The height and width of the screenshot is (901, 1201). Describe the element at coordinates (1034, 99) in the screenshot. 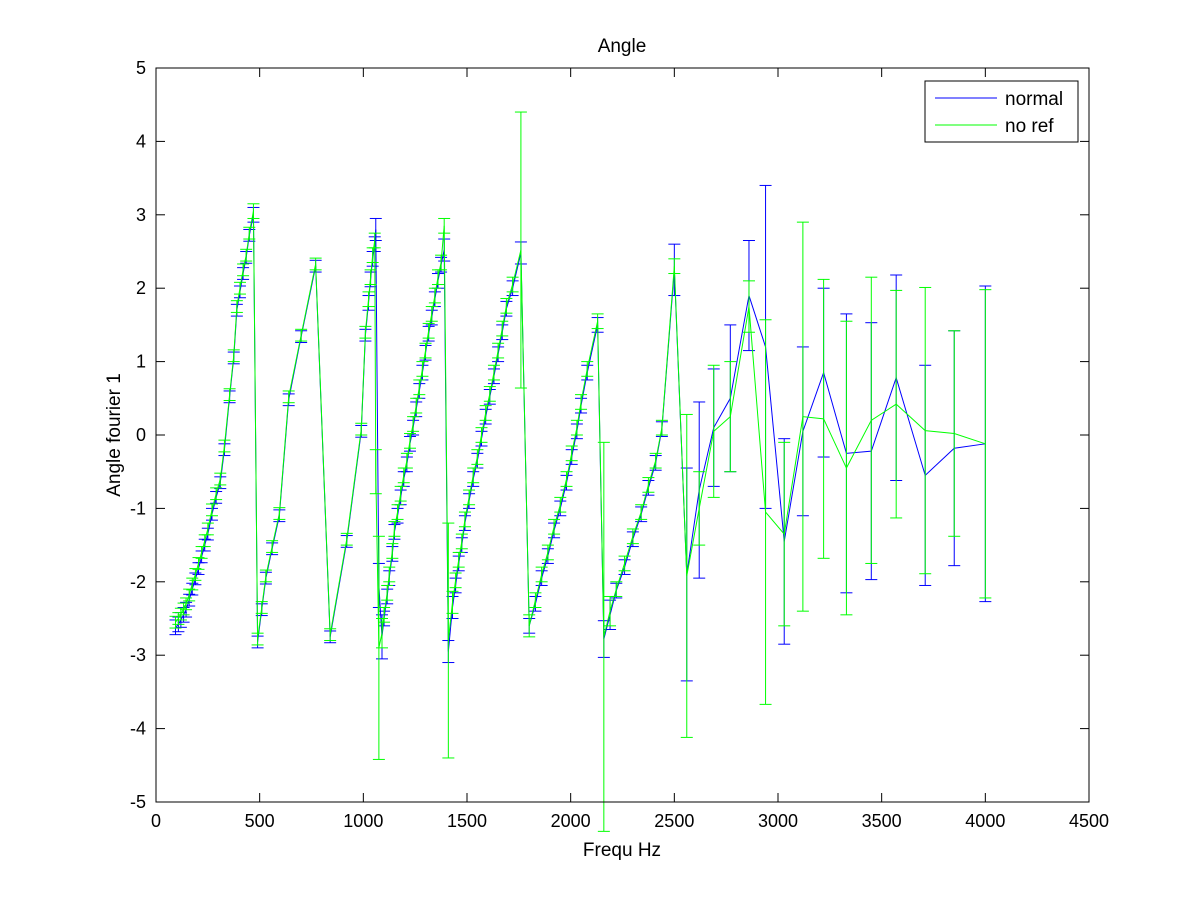

I see `legend-label: normal` at that location.